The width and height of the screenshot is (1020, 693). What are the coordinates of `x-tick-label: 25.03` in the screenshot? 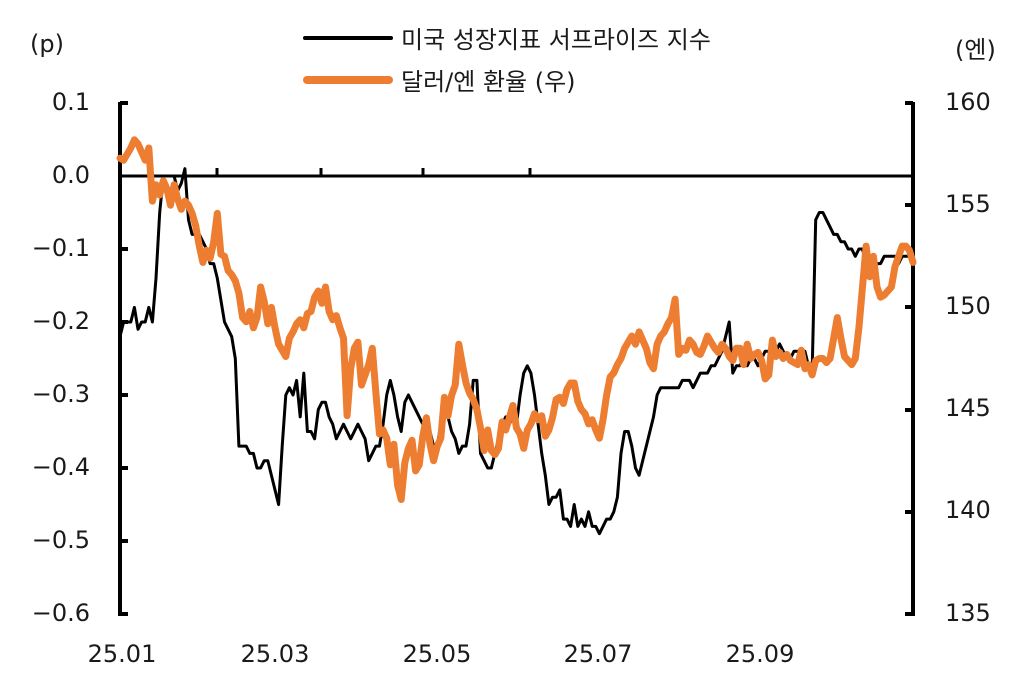 It's located at (275, 654).